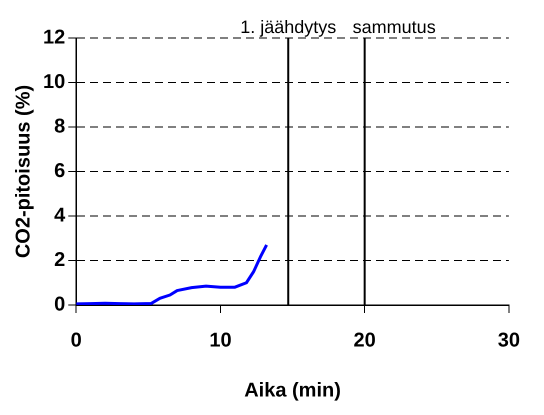  Describe the element at coordinates (60, 127) in the screenshot. I see `y-tick-label: 8` at that location.